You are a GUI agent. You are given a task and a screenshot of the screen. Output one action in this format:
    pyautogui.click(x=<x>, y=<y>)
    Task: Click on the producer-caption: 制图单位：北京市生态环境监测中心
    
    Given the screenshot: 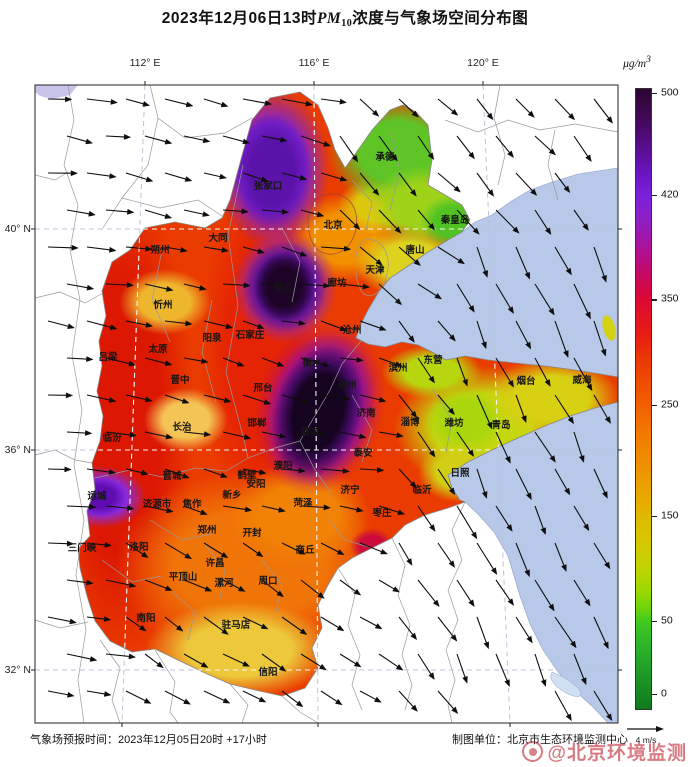 What is the action you would take?
    pyautogui.click(x=540, y=740)
    